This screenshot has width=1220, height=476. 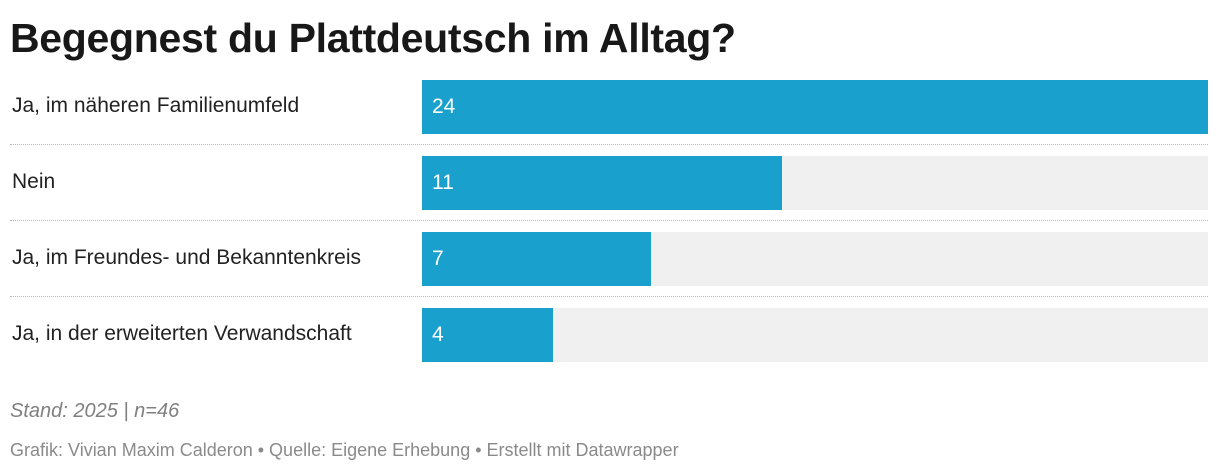 What do you see at coordinates (444, 106) in the screenshot?
I see `bar-value-label: 24` at bounding box center [444, 106].